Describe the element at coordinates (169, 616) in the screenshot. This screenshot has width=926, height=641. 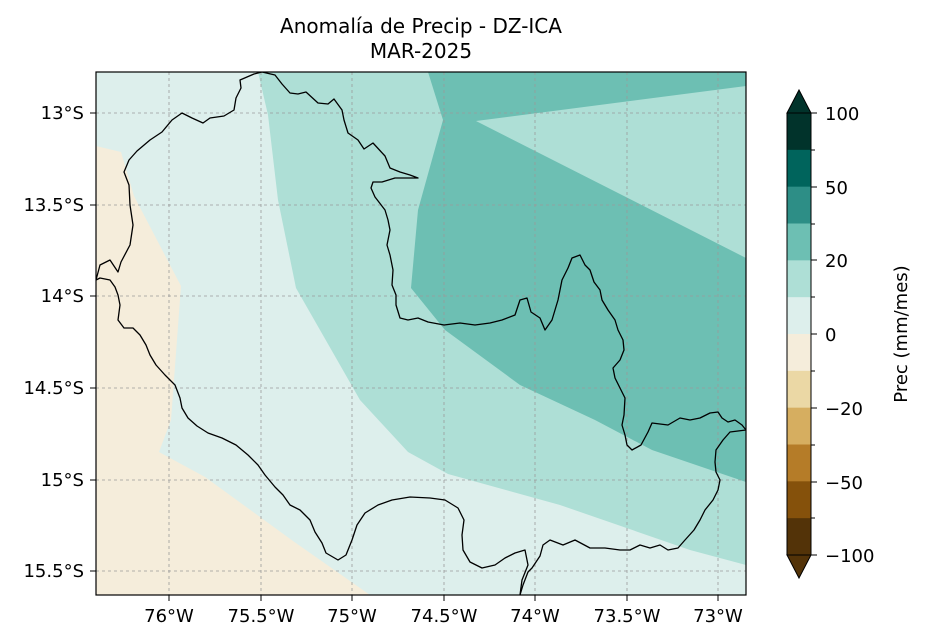
I see `x-tick-label: 76°W` at that location.